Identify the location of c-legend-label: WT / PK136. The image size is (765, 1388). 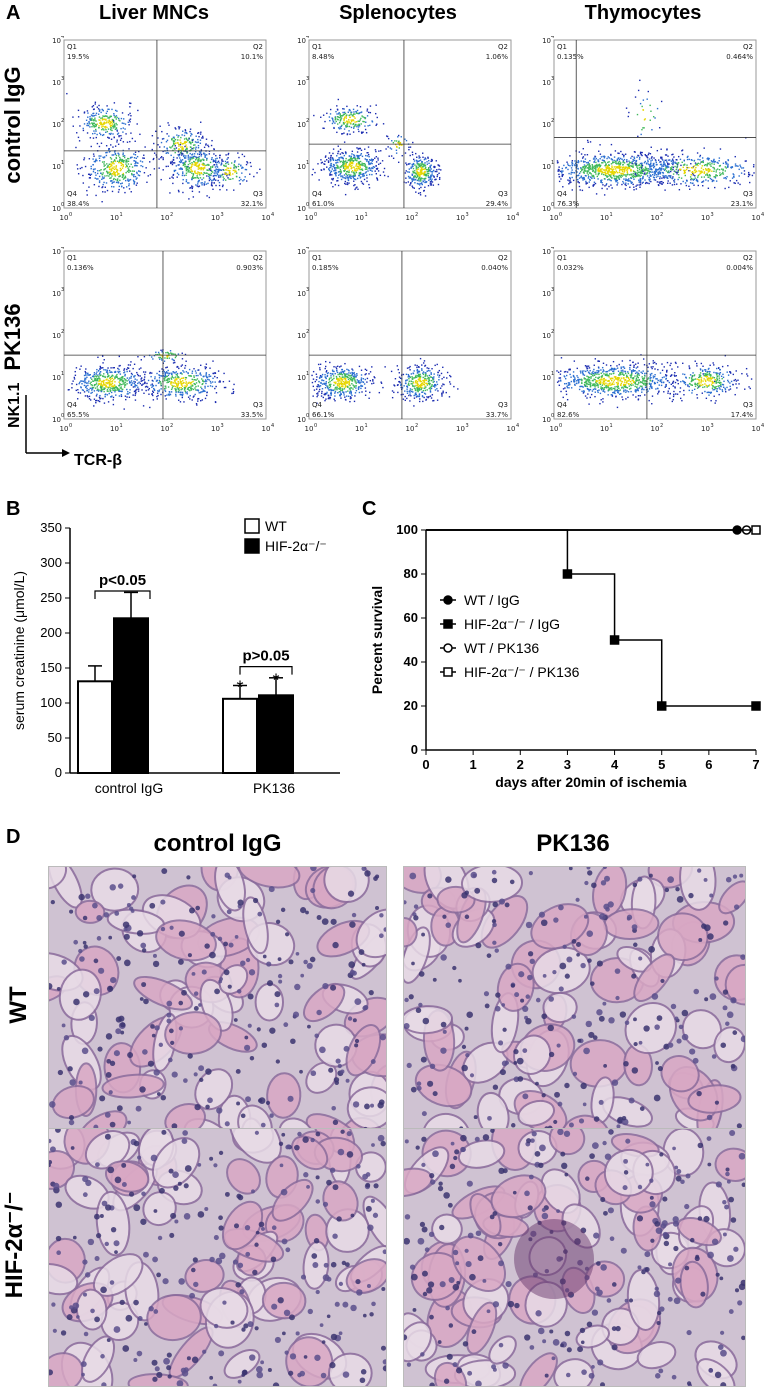
(501, 648).